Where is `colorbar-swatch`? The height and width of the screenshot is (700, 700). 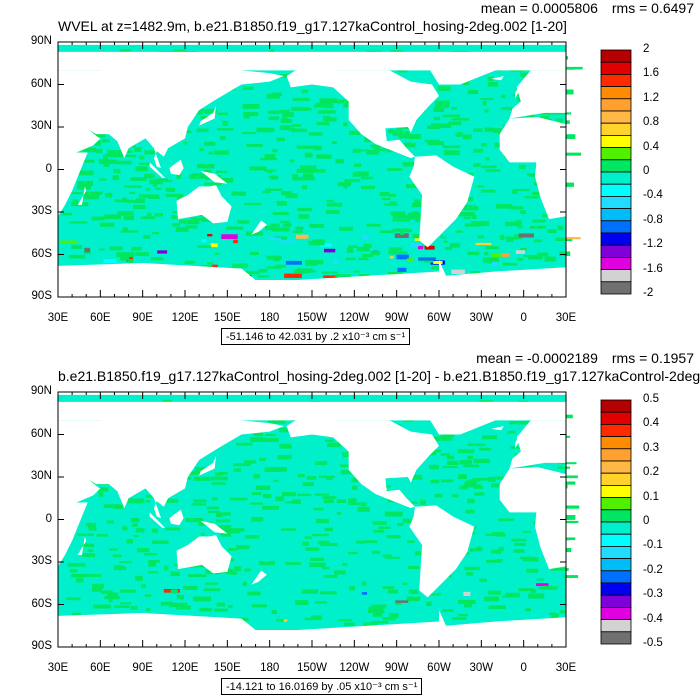
colorbar-swatch is located at coordinates (616, 430).